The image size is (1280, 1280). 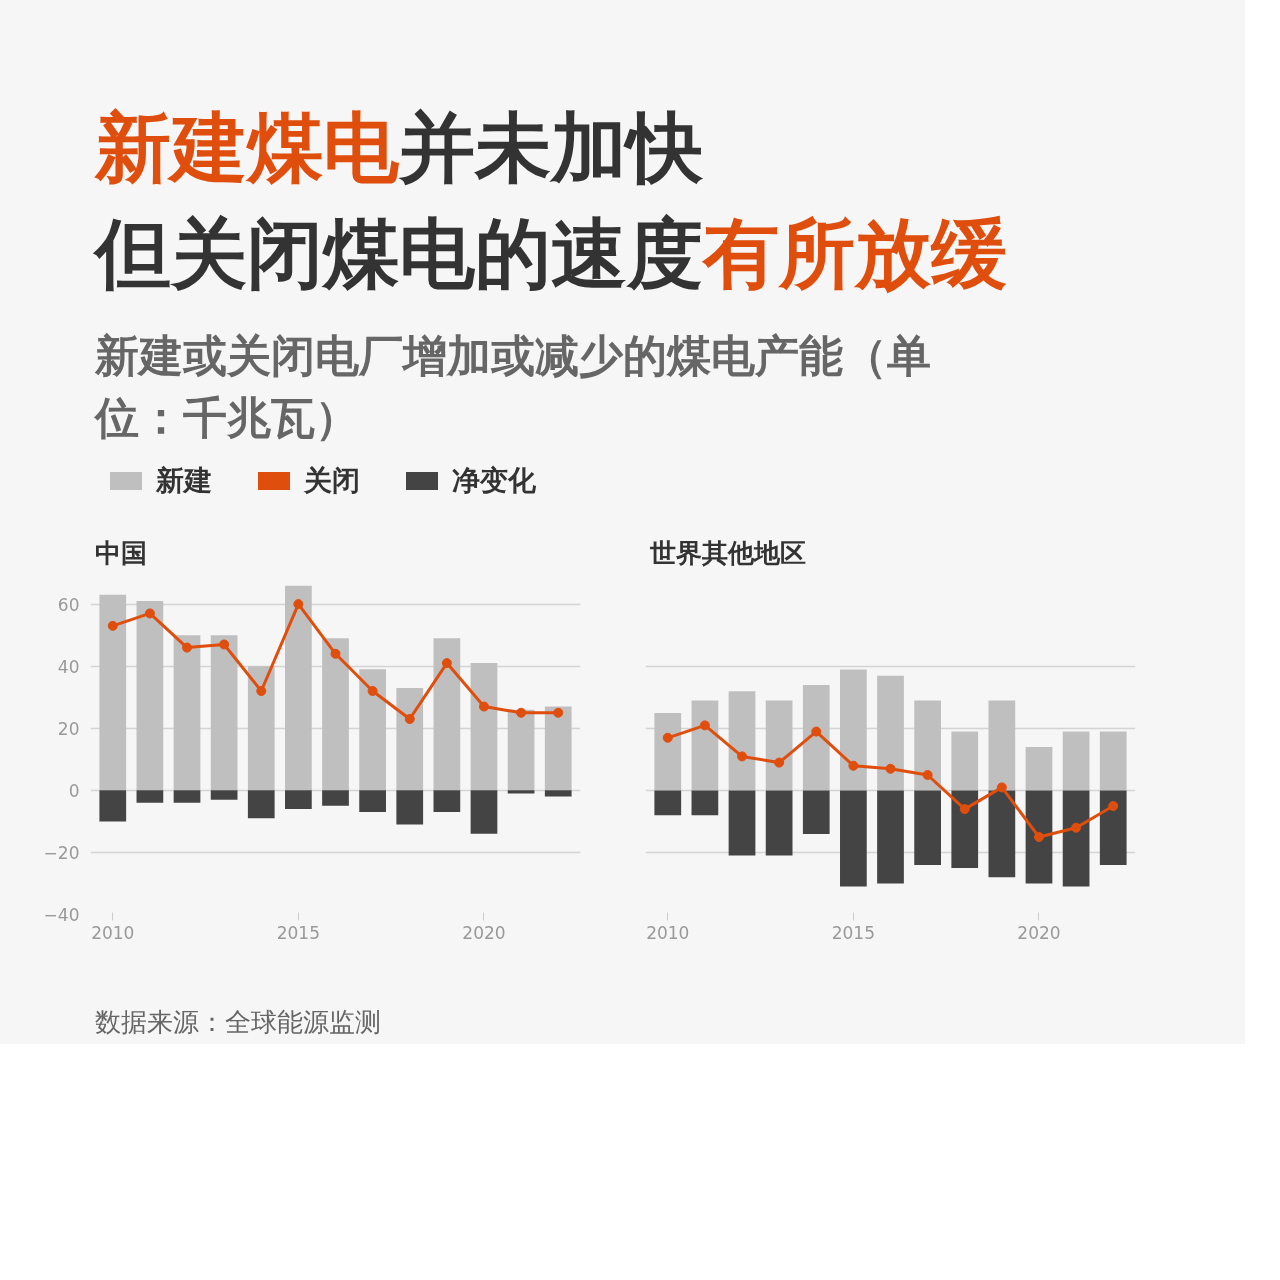 I want to click on y-tick-label: 0, so click(x=74, y=790).